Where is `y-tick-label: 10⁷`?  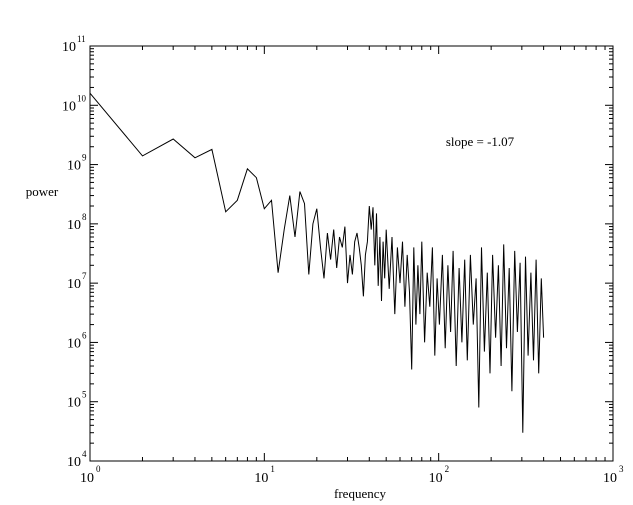 y-tick-label: 10⁷ is located at coordinates (77, 281).